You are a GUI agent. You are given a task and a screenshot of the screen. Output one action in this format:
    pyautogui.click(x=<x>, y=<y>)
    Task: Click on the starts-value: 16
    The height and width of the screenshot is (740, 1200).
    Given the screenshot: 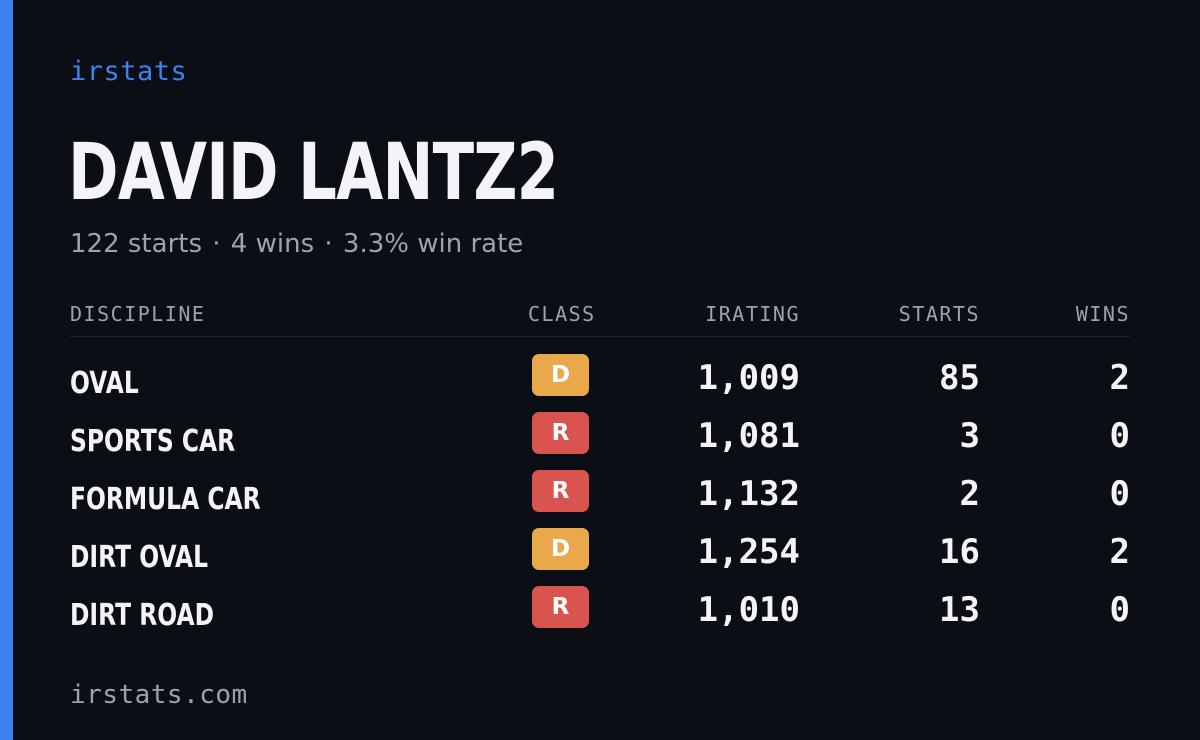 What is the action you would take?
    pyautogui.click(x=959, y=552)
    